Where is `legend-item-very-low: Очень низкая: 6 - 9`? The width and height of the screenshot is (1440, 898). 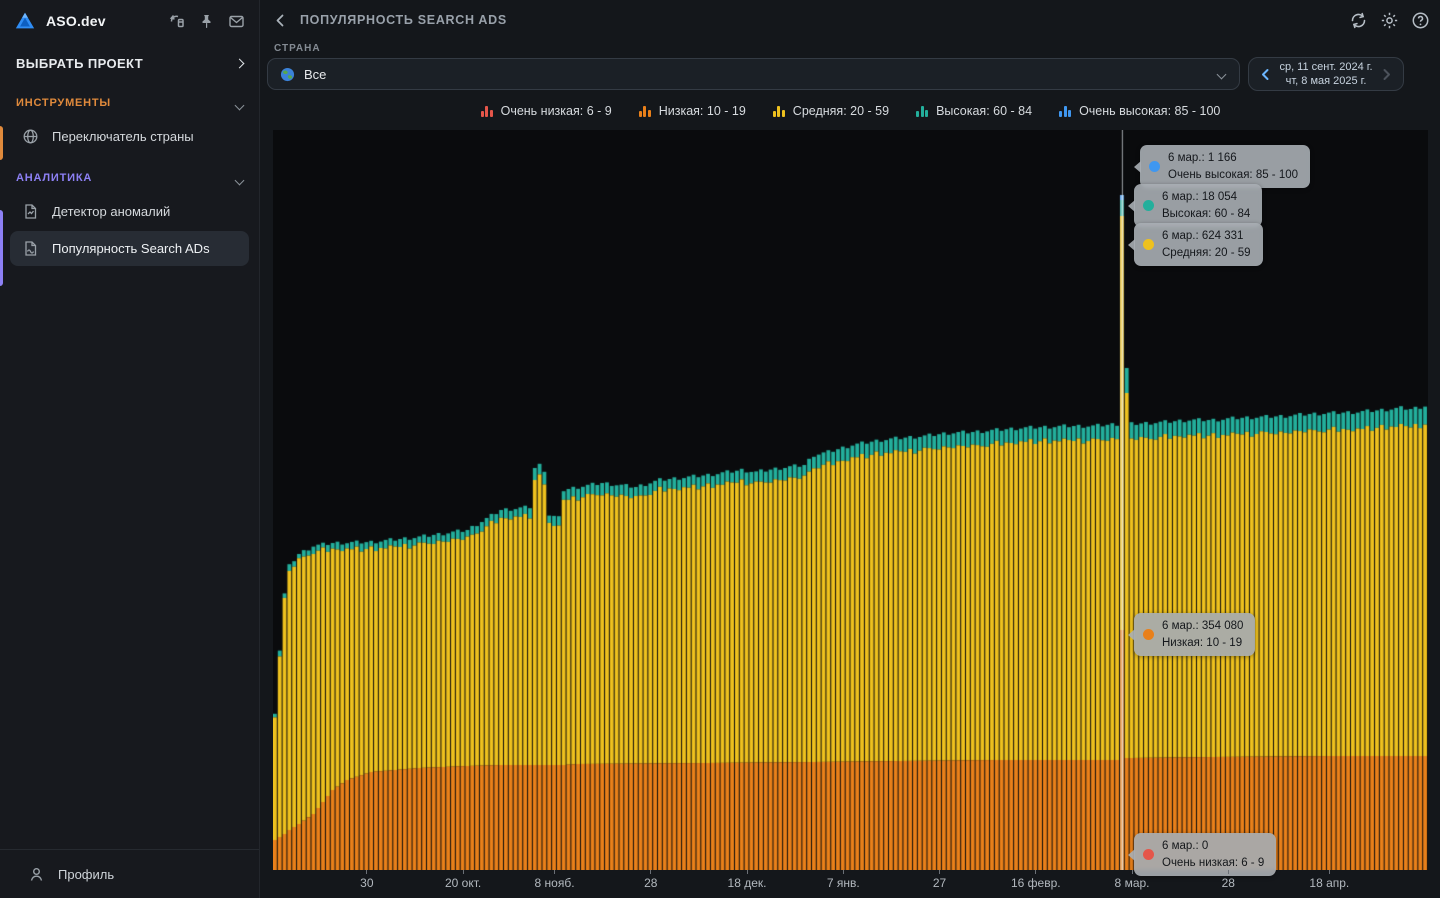 legend-item-very-low: Очень низкая: 6 - 9 is located at coordinates (546, 111).